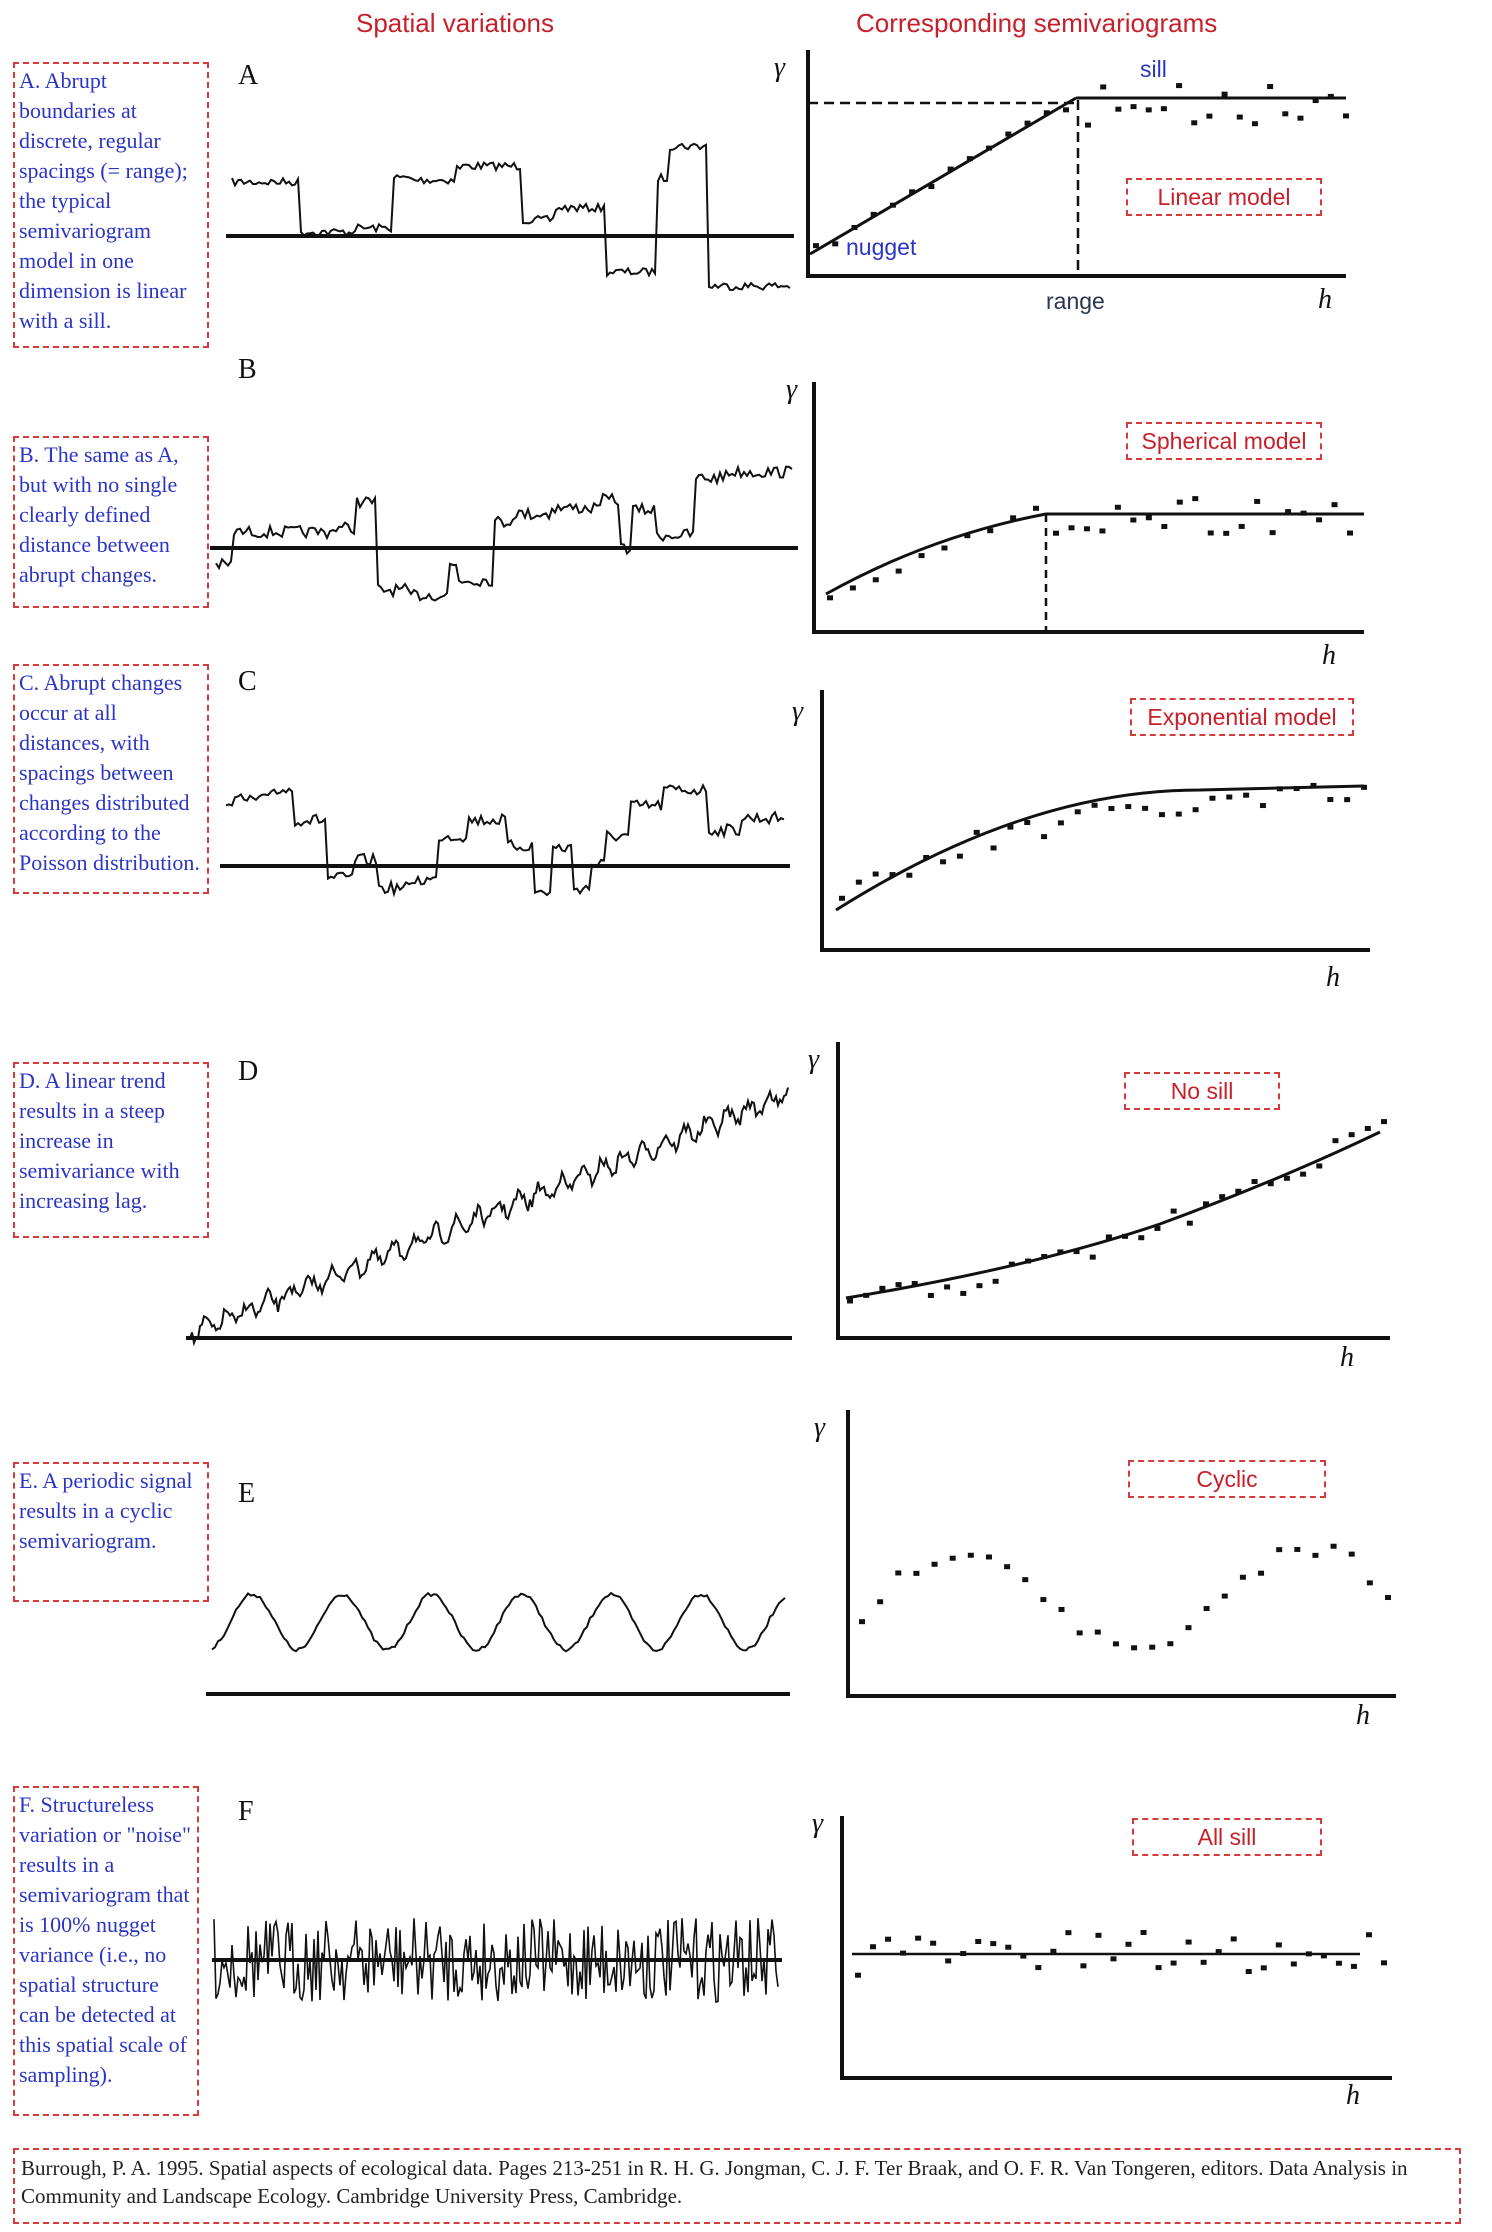 The width and height of the screenshot is (1492, 2232). Describe the element at coordinates (247, 1493) in the screenshot. I see `panel-label-e: E` at that location.